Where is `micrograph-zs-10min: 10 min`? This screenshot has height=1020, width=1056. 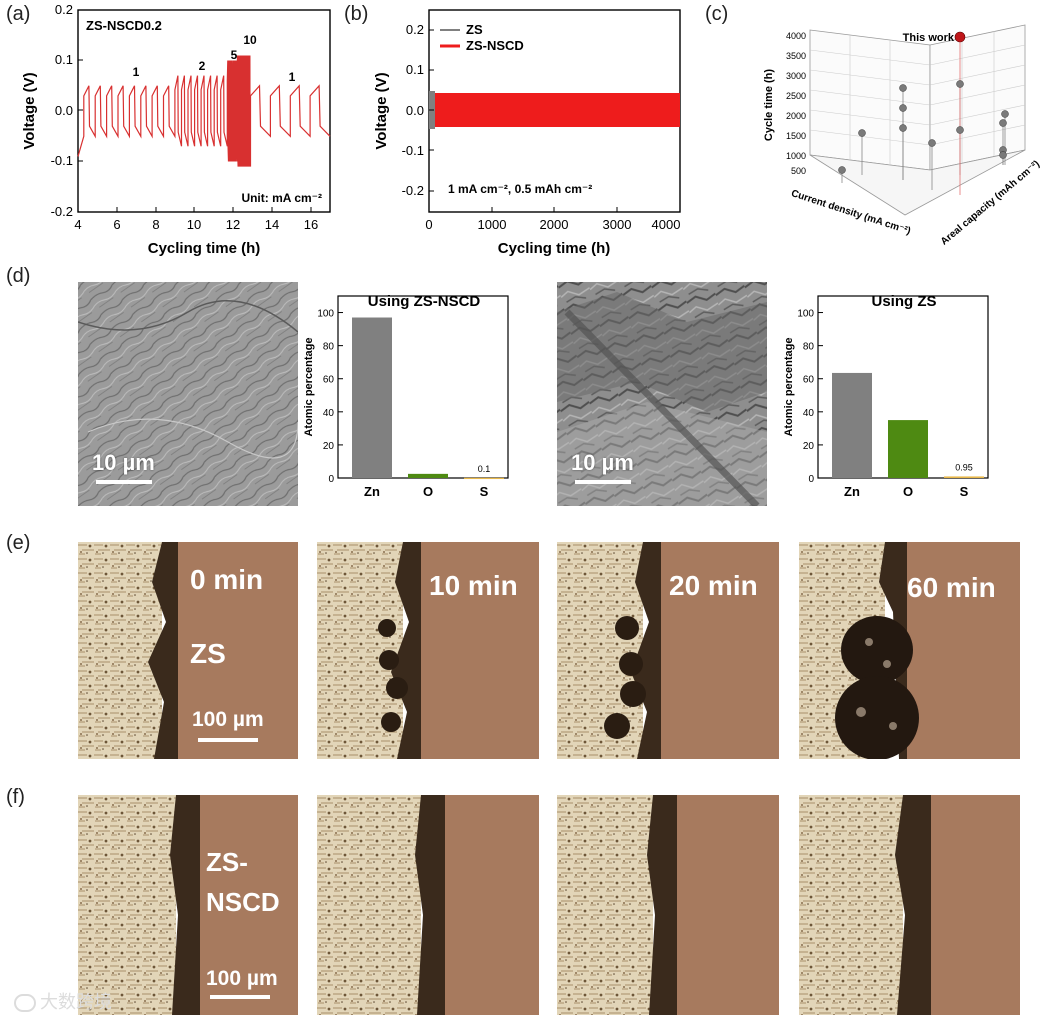
micrograph-zs-10min: 10 min is located at coordinates (428, 650).